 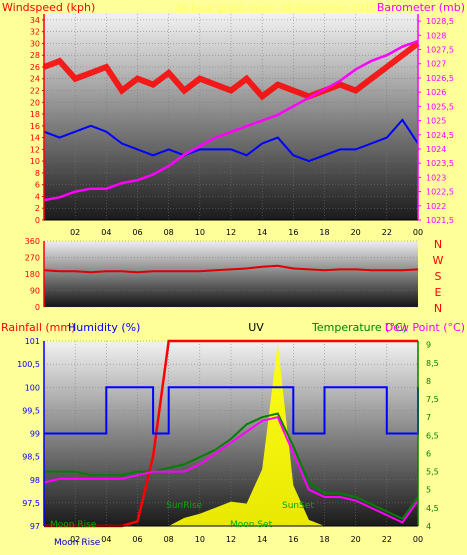 I want to click on wind-tick-label: 16, so click(x=35, y=126).